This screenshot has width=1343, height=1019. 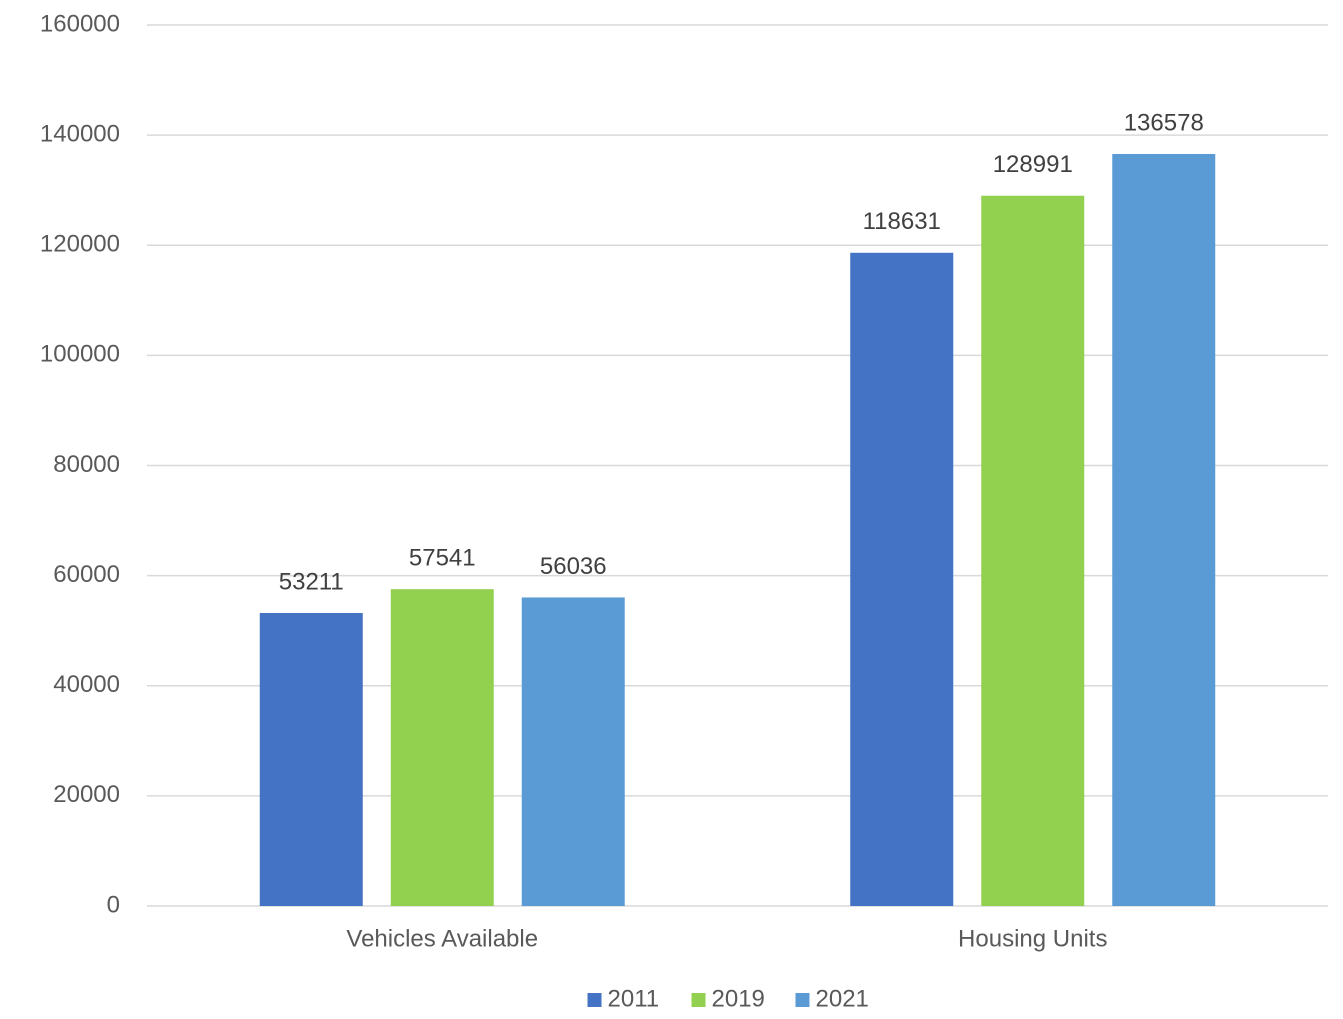 I want to click on x-tick-label: Housing Units, so click(x=1032, y=938).